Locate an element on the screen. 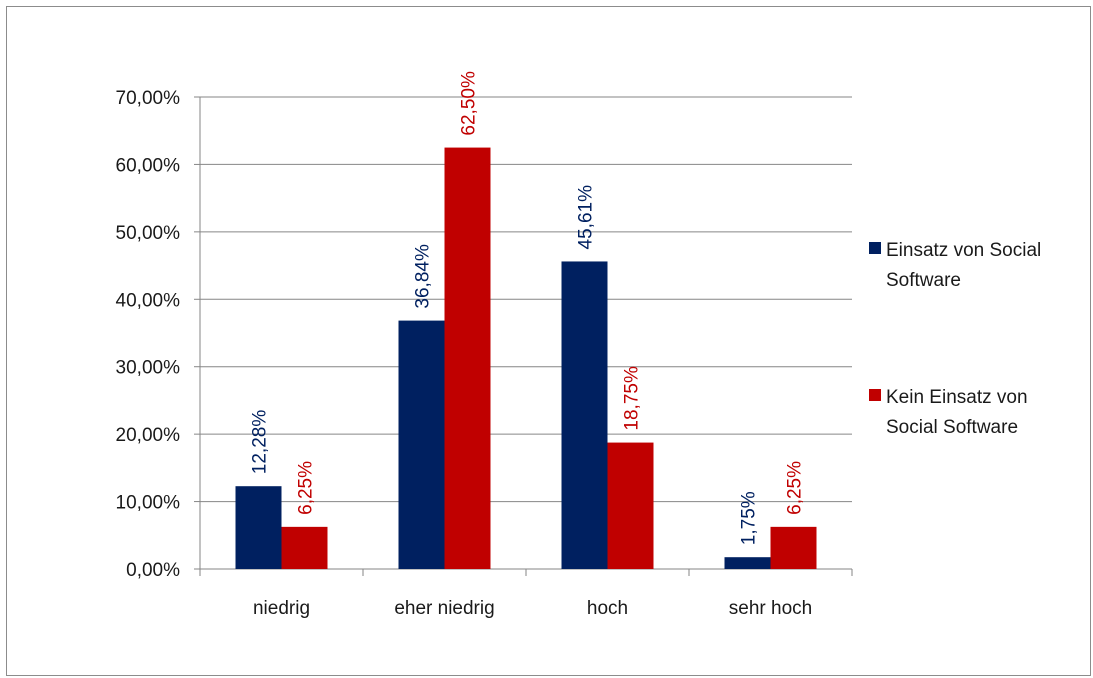  legend-label: Kein Einsatz von is located at coordinates (957, 397).